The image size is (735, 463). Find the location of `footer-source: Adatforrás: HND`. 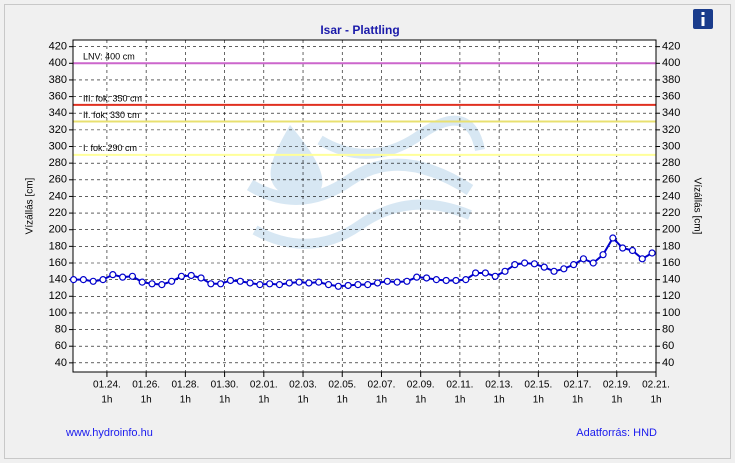

footer-source: Adatforrás: HND is located at coordinates (616, 433).